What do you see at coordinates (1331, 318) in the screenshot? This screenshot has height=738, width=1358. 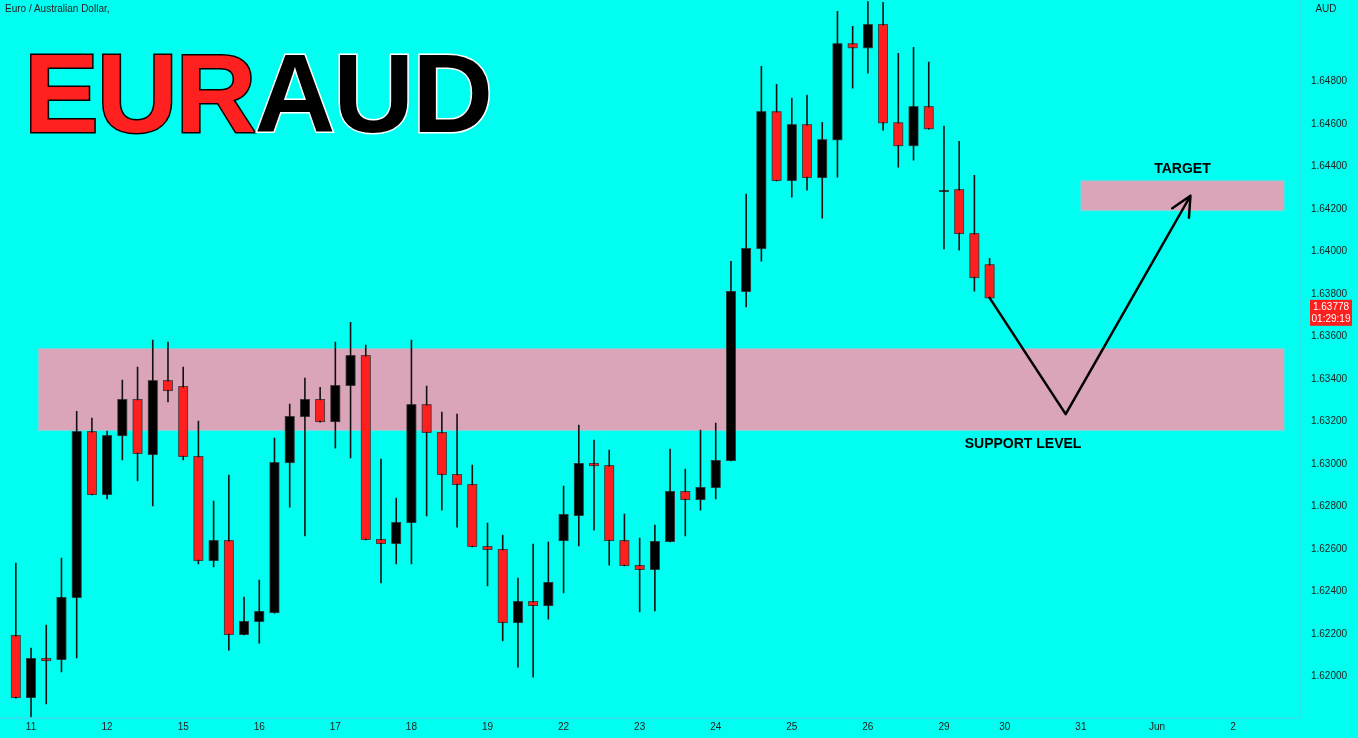 I see `text: 01:29:19` at bounding box center [1331, 318].